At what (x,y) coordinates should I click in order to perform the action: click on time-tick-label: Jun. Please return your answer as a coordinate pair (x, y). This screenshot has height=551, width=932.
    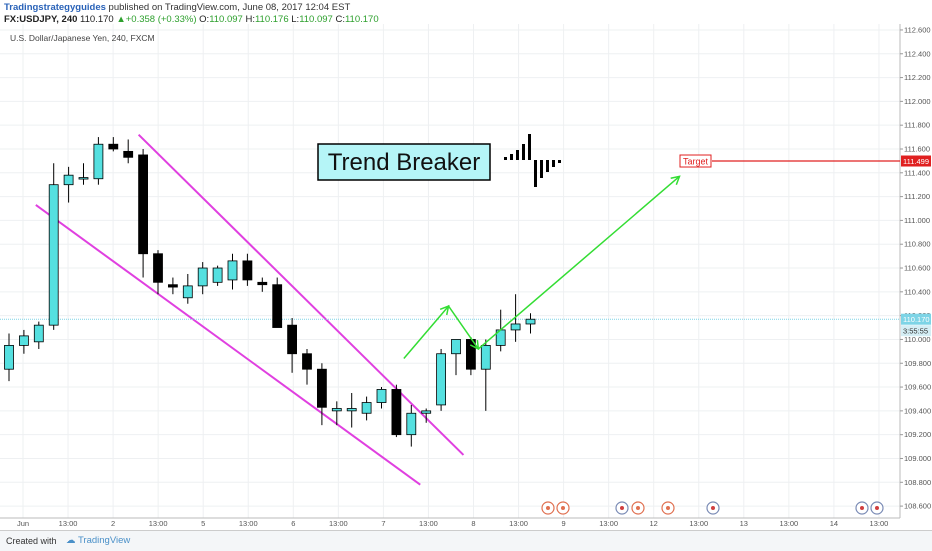
    Looking at the image, I should click on (23, 523).